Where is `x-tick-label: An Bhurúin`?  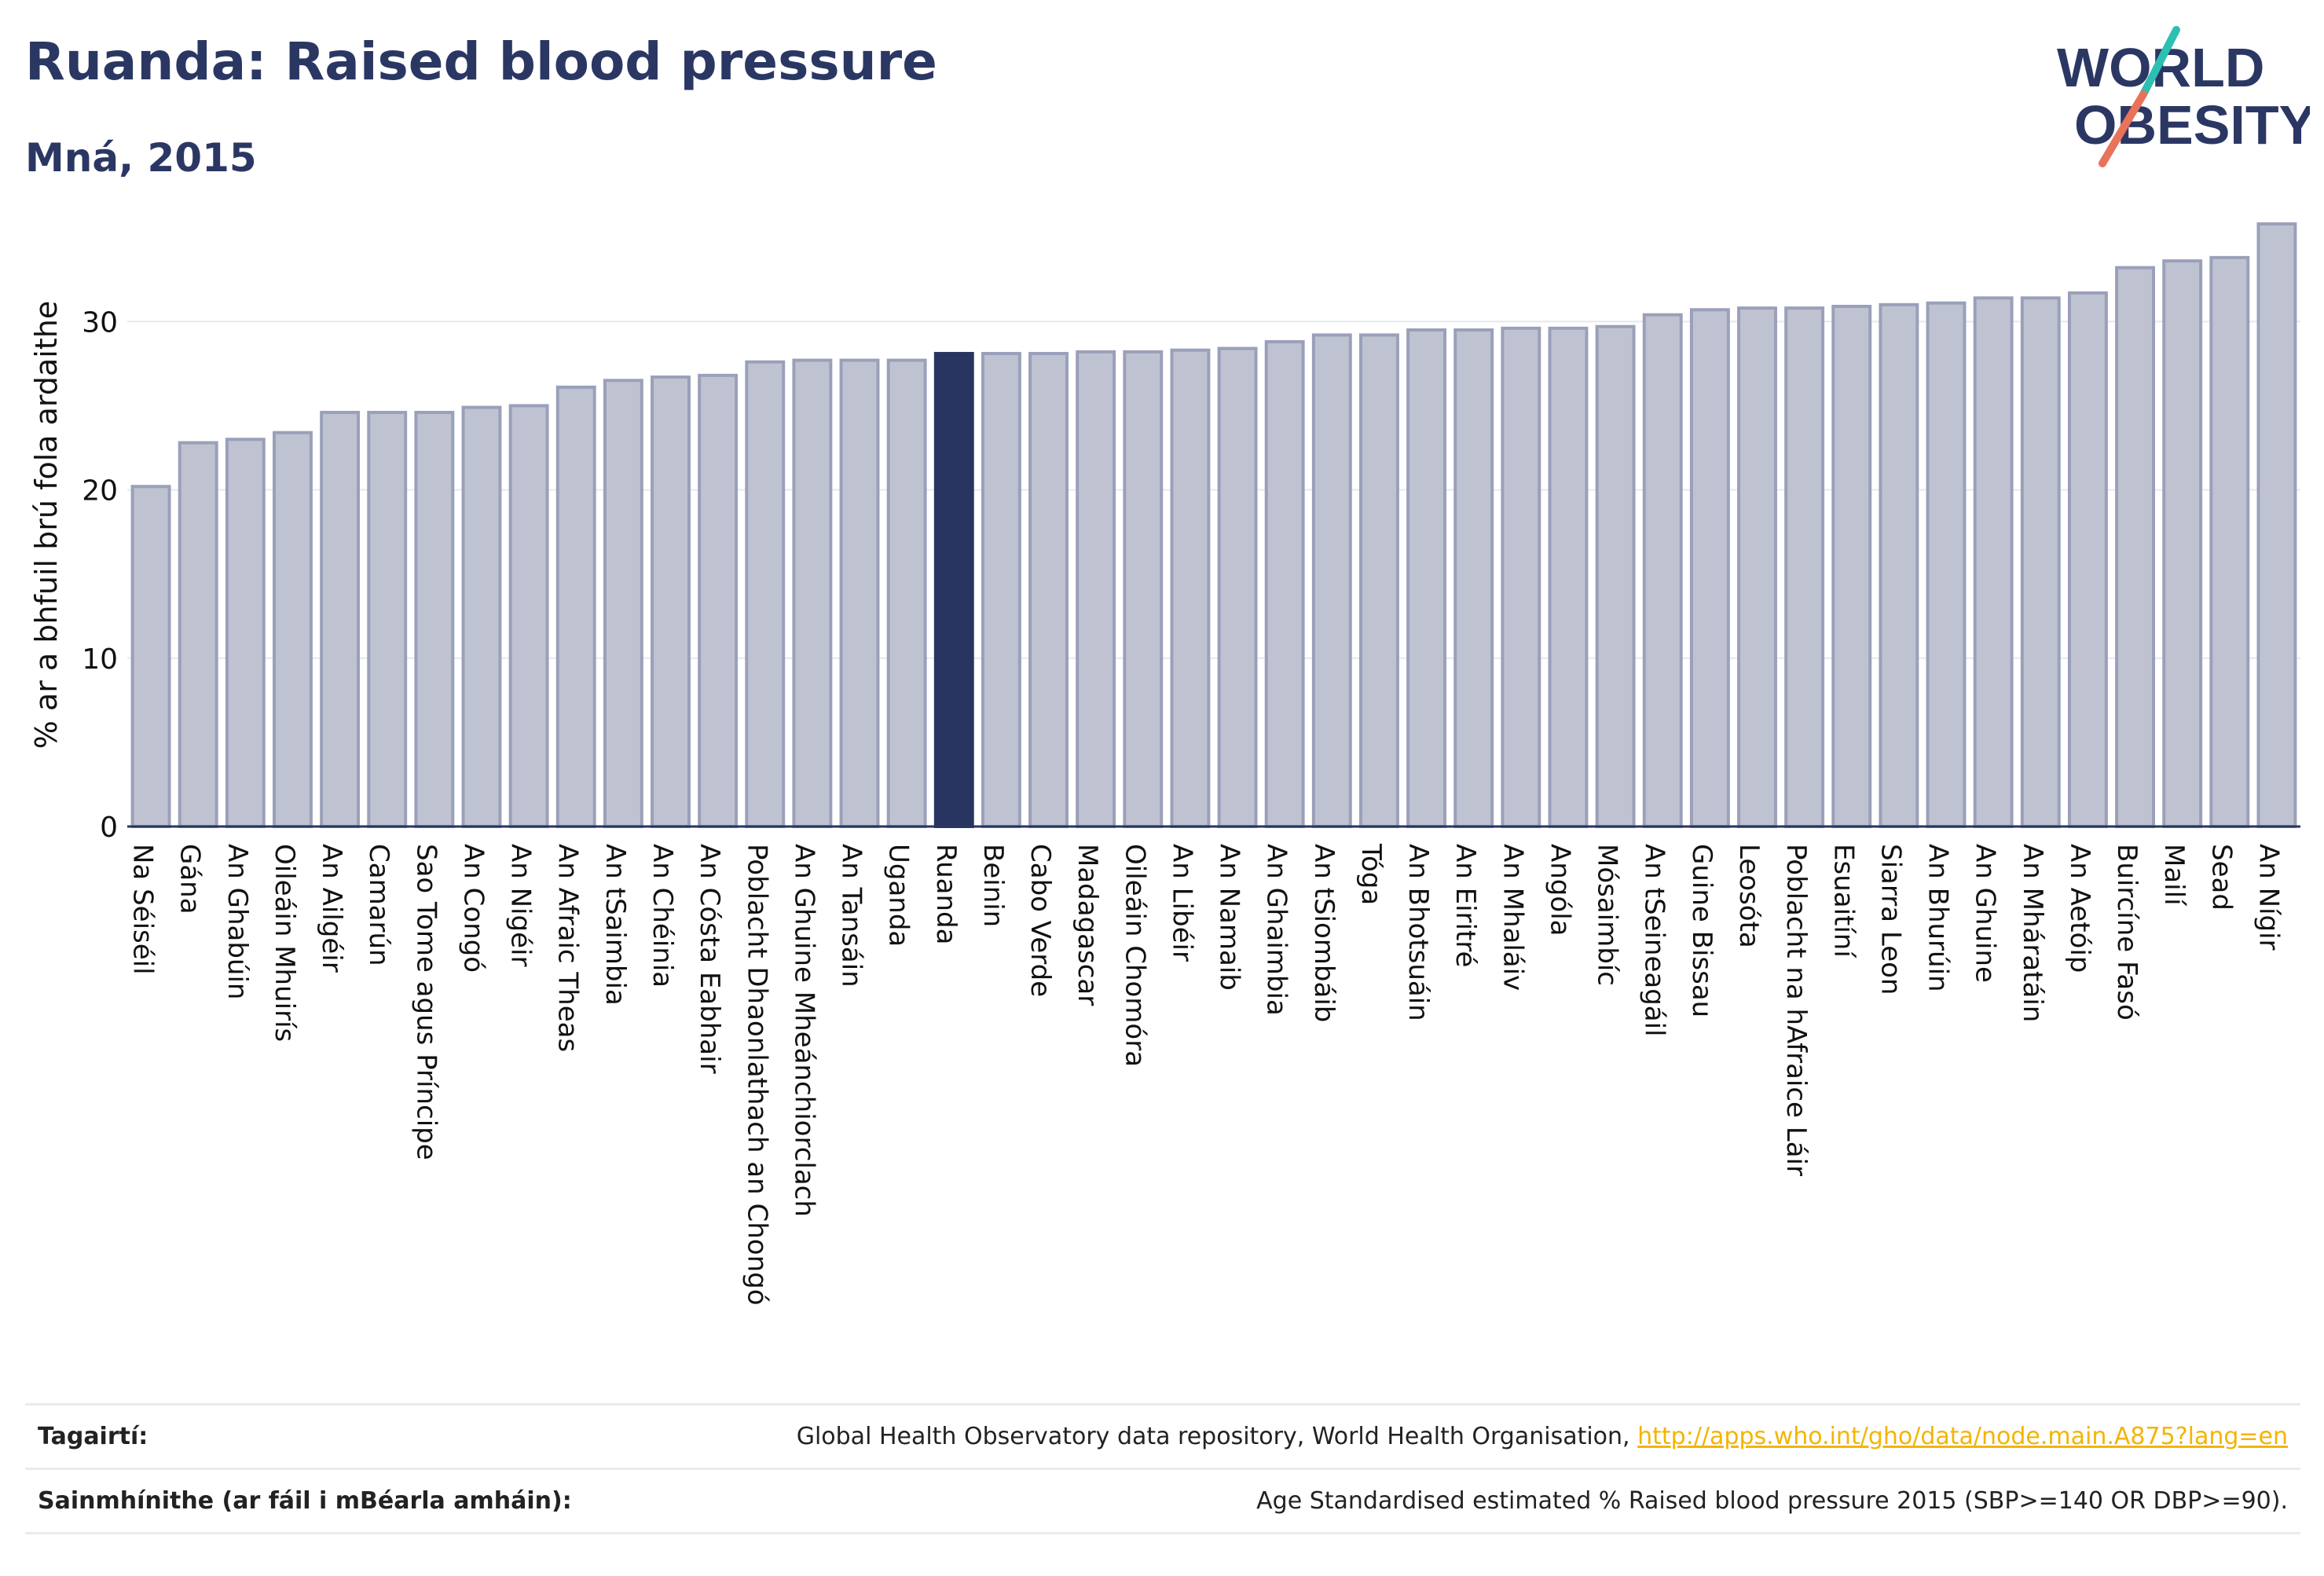 x-tick-label: An Bhurúin is located at coordinates (1938, 918).